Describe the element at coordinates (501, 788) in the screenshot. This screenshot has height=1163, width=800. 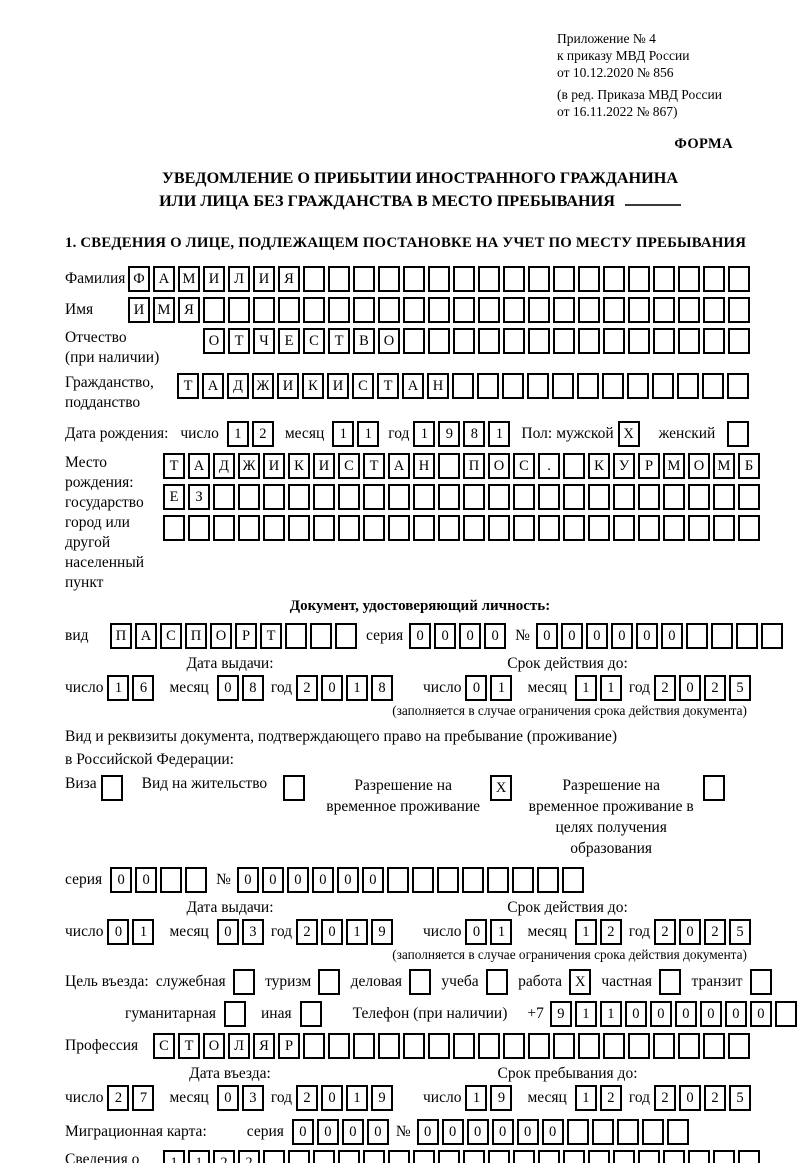
I see `char-cell: X` at that location.